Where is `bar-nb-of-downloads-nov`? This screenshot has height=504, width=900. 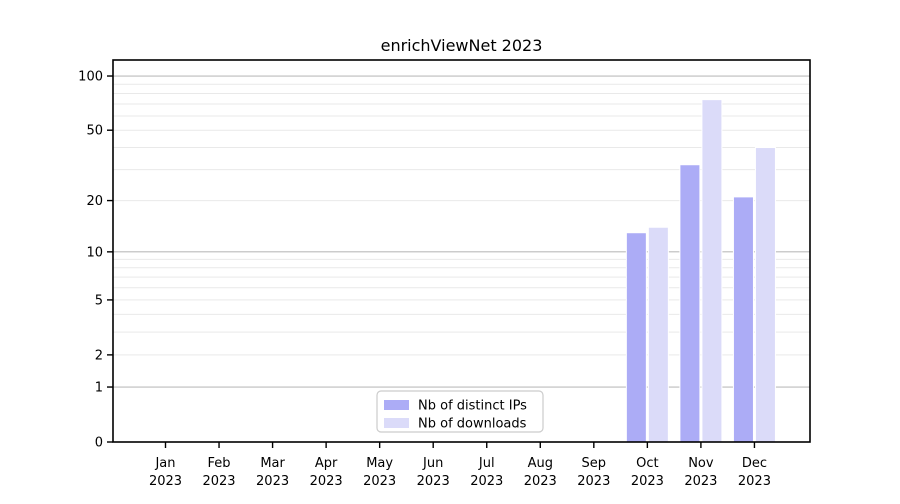
bar-nb-of-downloads-nov is located at coordinates (712, 271).